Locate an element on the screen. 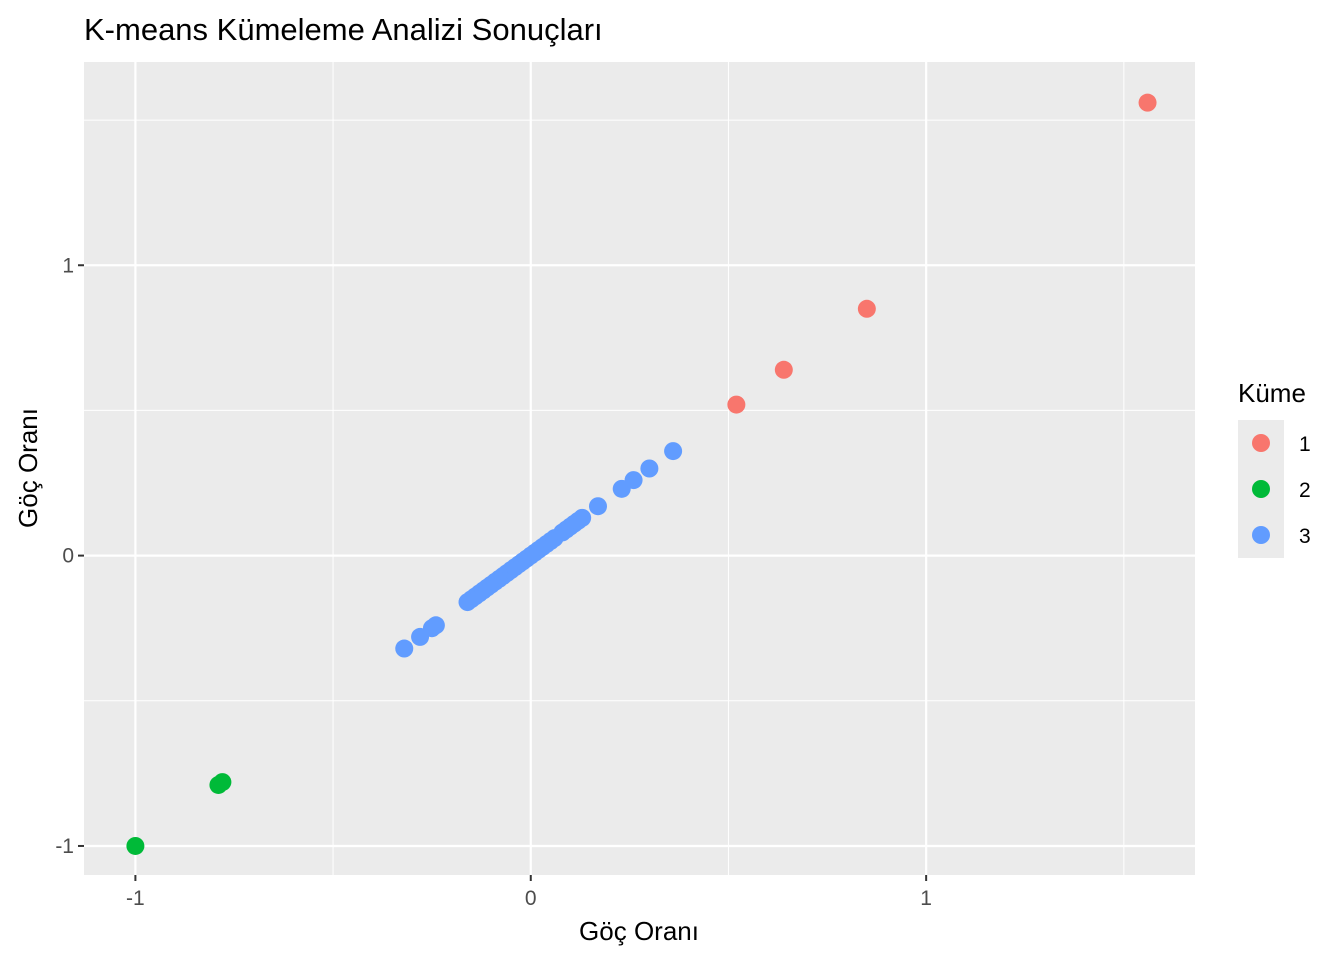 This screenshot has width=1344, height=960. x-tick-label: -1 is located at coordinates (135, 898).